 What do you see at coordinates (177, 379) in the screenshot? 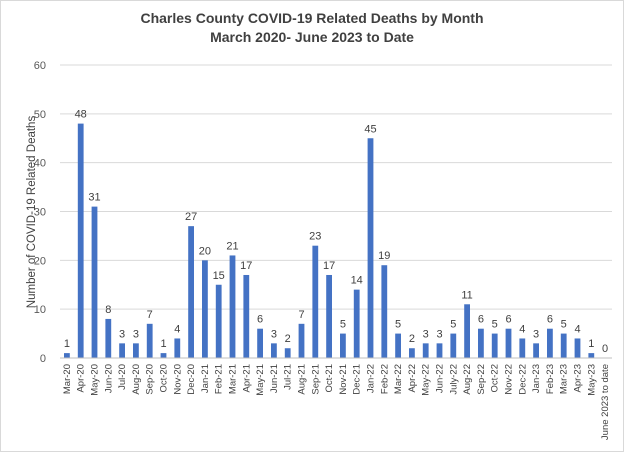
I see `x-tick-label: Nov-20` at bounding box center [177, 379].